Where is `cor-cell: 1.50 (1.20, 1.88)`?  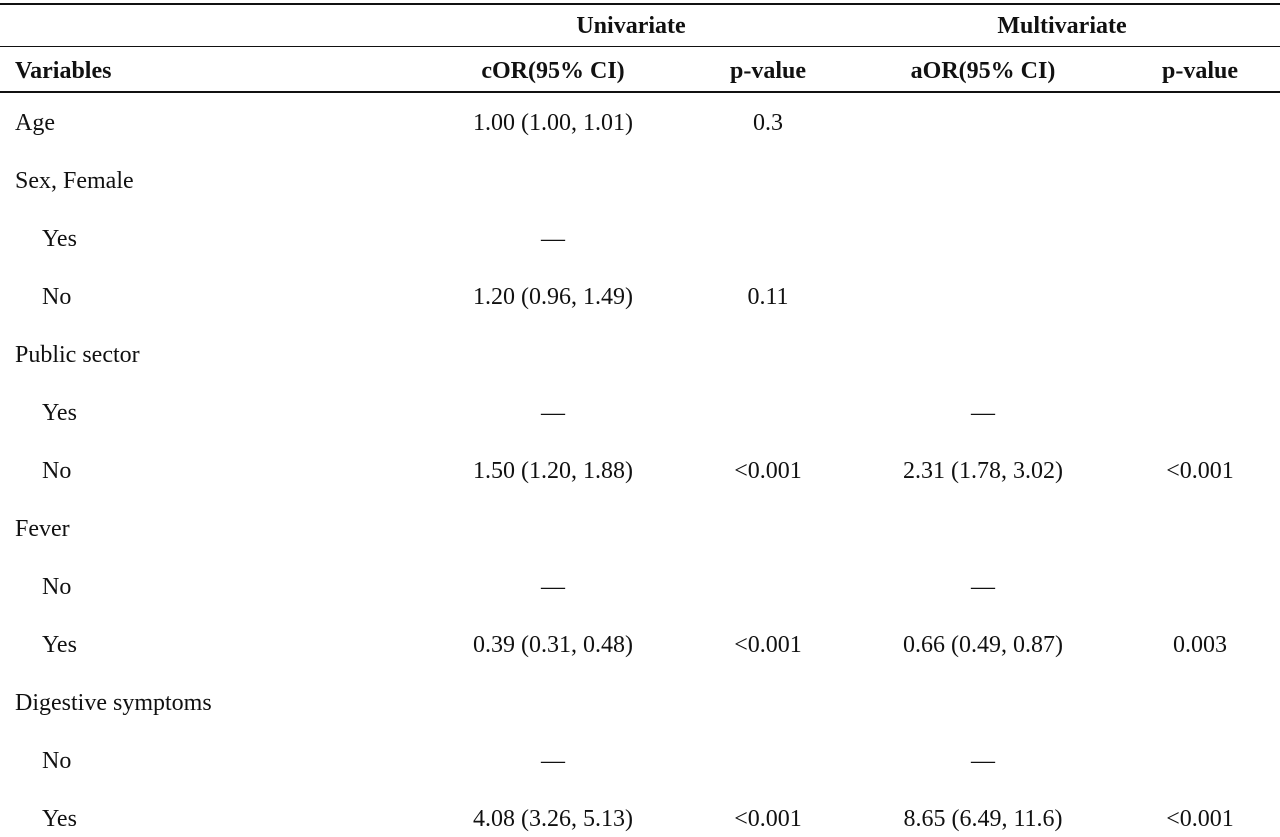 cor-cell: 1.50 (1.20, 1.88) is located at coordinates (553, 471).